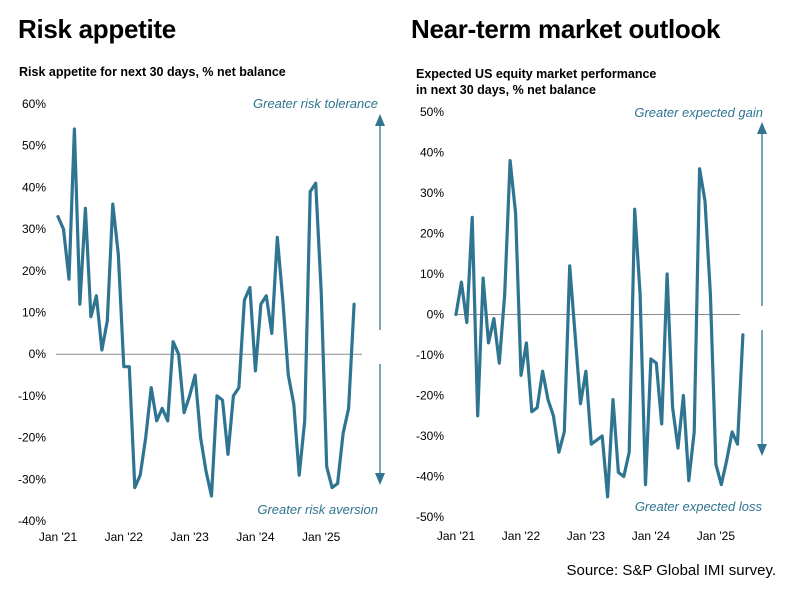  I want to click on source-note: Source: S&P Global IMI survey., so click(671, 570).